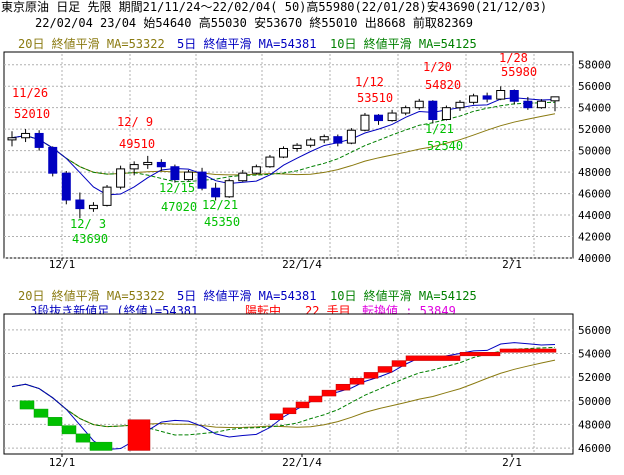  I want to click on top-x-tick-label: 22/1/4, so click(302, 264).